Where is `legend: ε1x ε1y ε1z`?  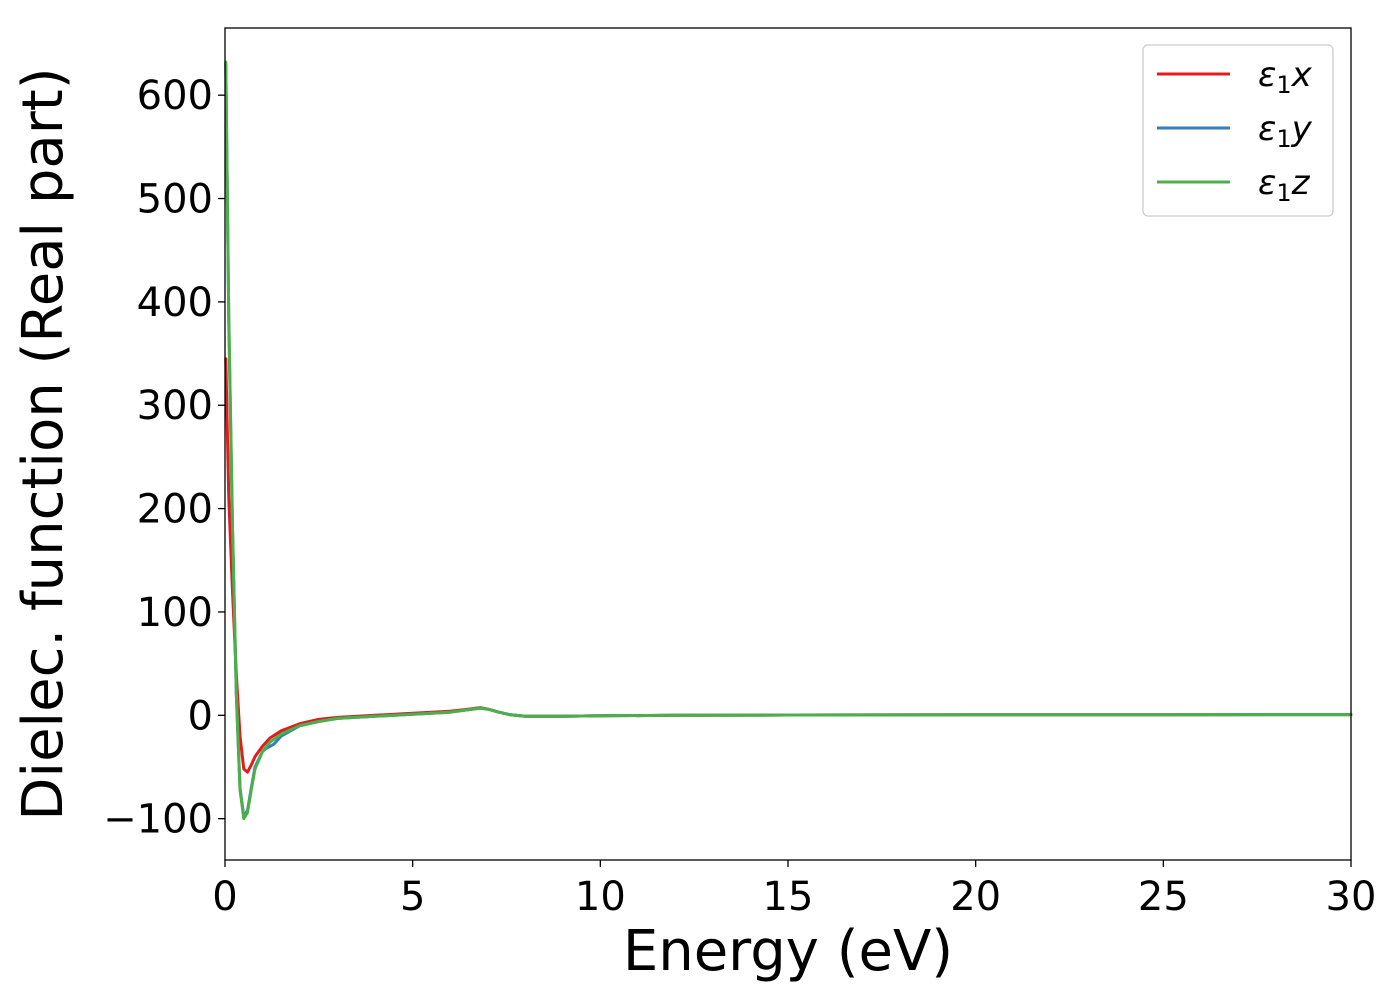 legend: ε1x ε1y ε1z is located at coordinates (1238, 130).